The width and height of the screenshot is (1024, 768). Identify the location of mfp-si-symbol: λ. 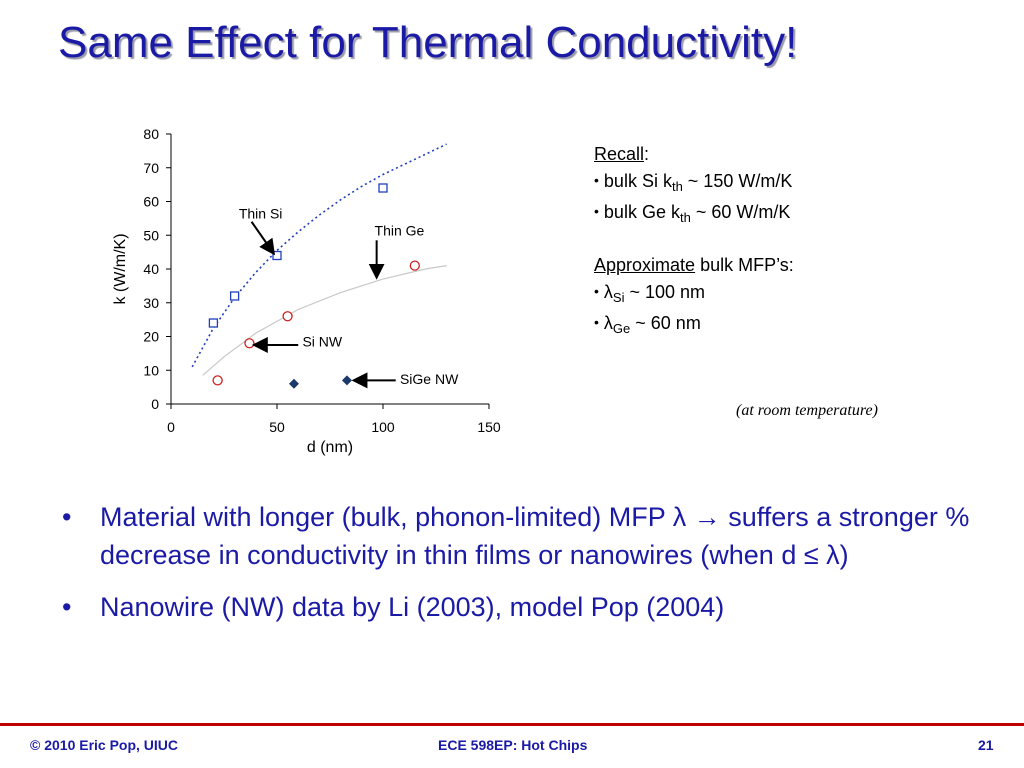
(608, 292).